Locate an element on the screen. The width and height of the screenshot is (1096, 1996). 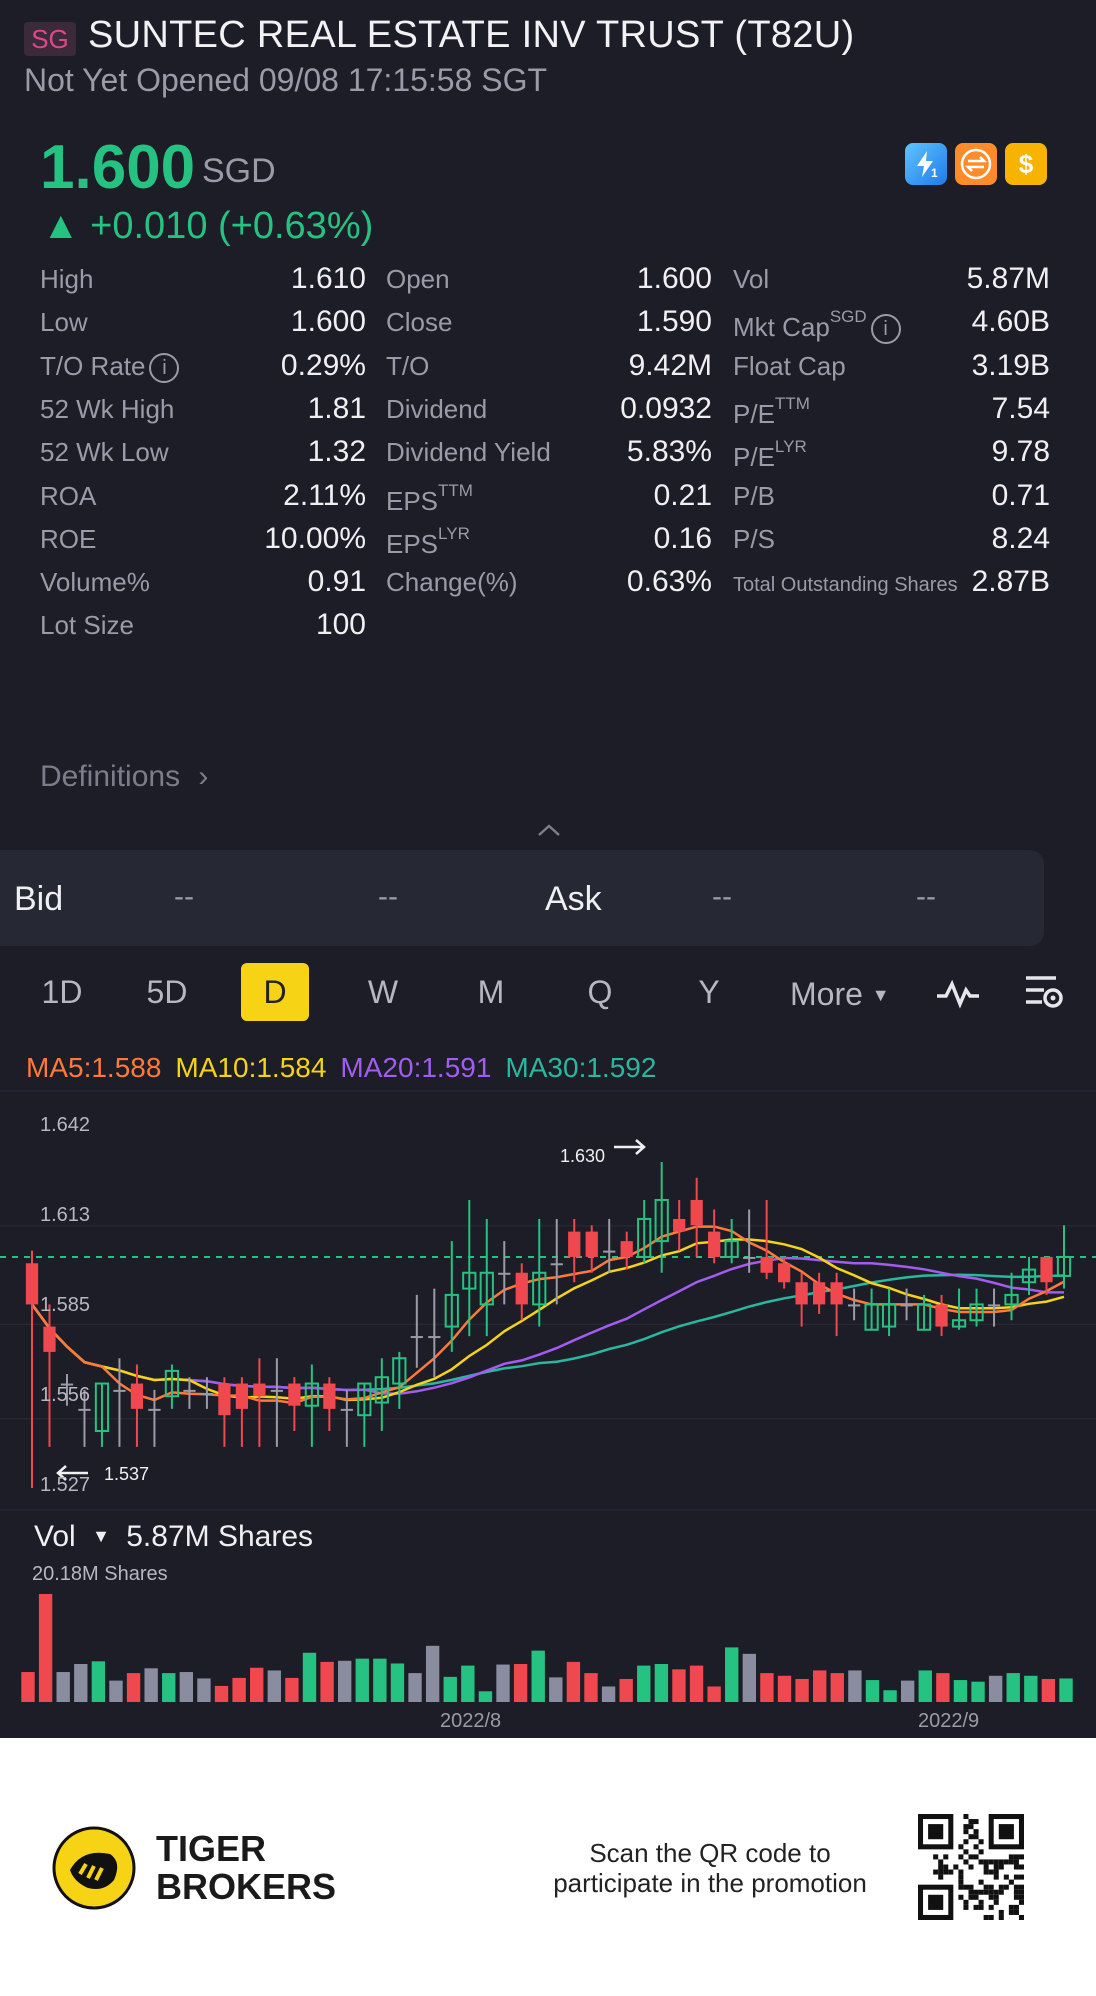
tab-m: M is located at coordinates (491, 992).